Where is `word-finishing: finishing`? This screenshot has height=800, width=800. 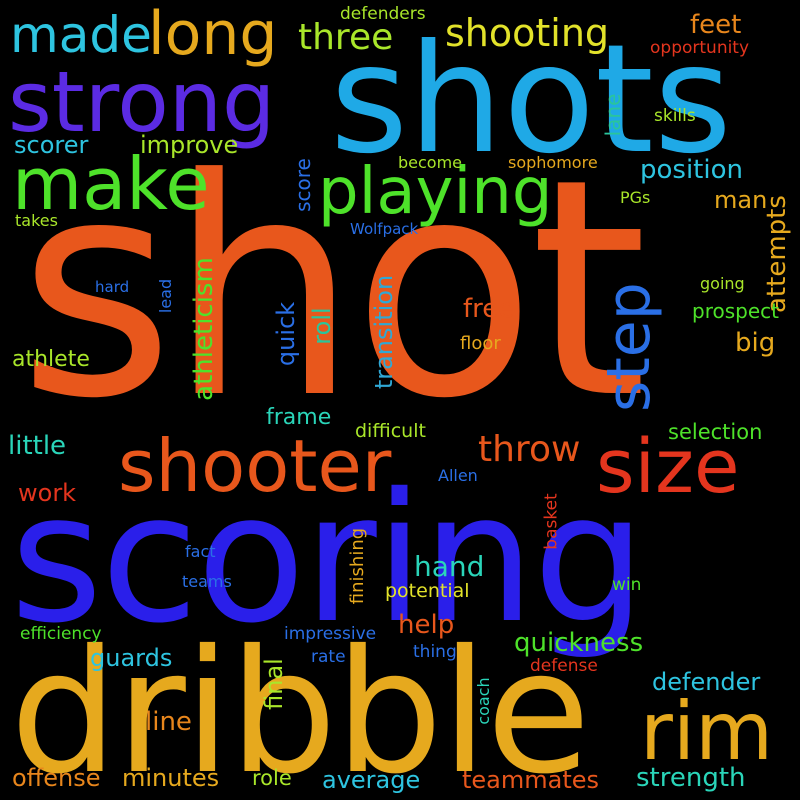 word-finishing: finishing is located at coordinates (357, 566).